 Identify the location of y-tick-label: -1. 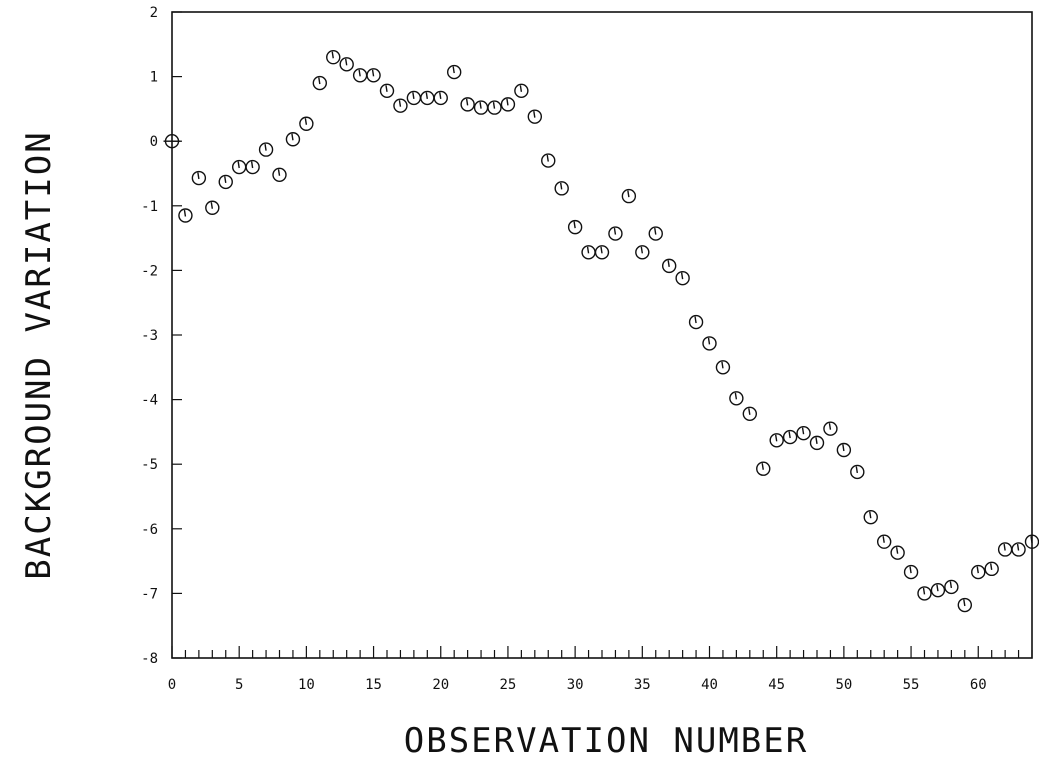
(149, 207).